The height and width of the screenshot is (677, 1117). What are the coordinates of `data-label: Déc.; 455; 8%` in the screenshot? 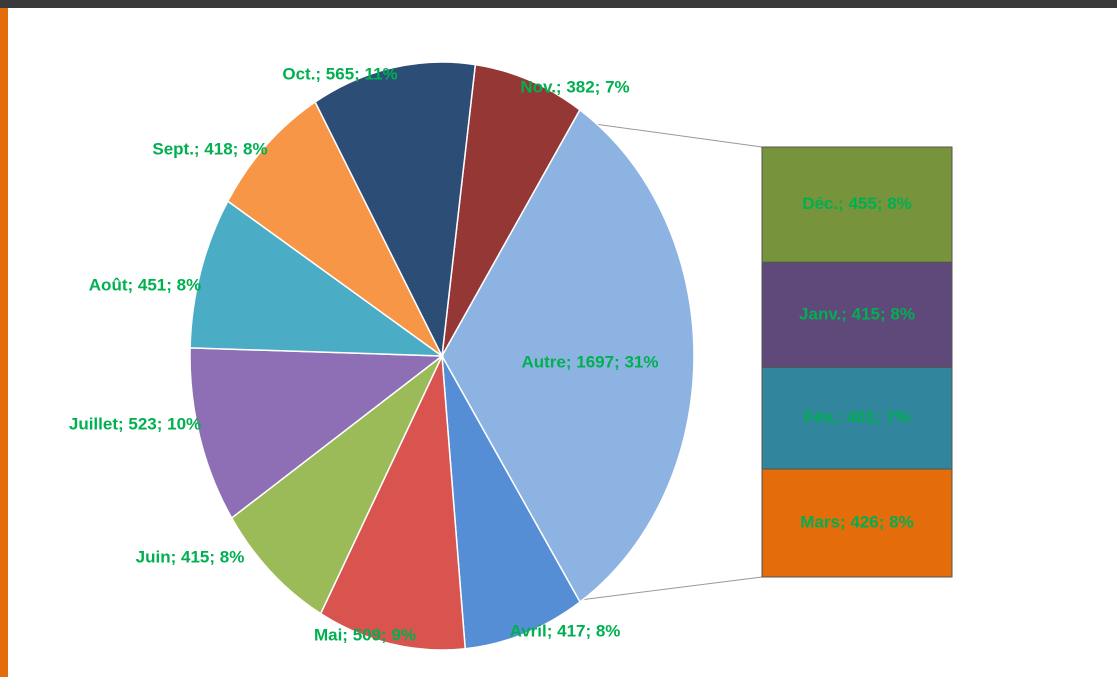 It's located at (857, 203).